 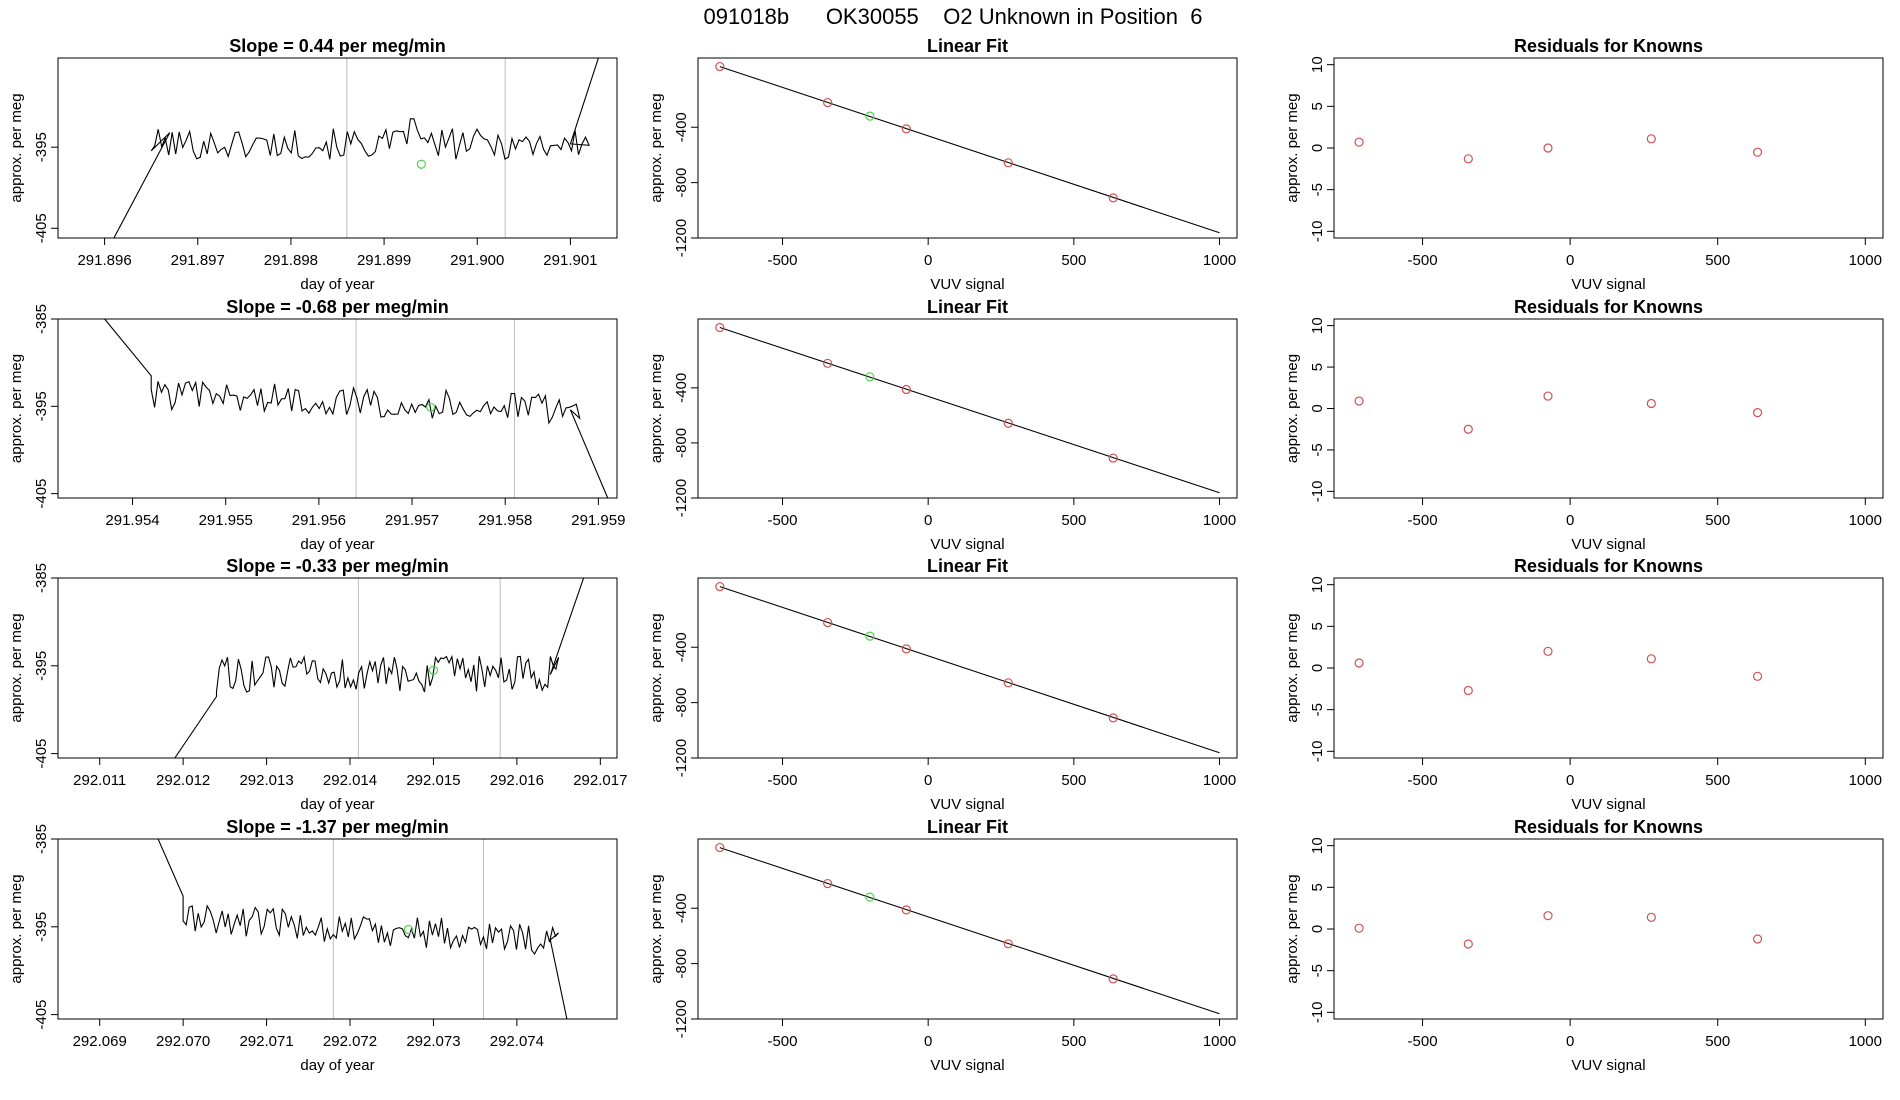 I want to click on x-tick-label: 292.015, so click(x=433, y=780).